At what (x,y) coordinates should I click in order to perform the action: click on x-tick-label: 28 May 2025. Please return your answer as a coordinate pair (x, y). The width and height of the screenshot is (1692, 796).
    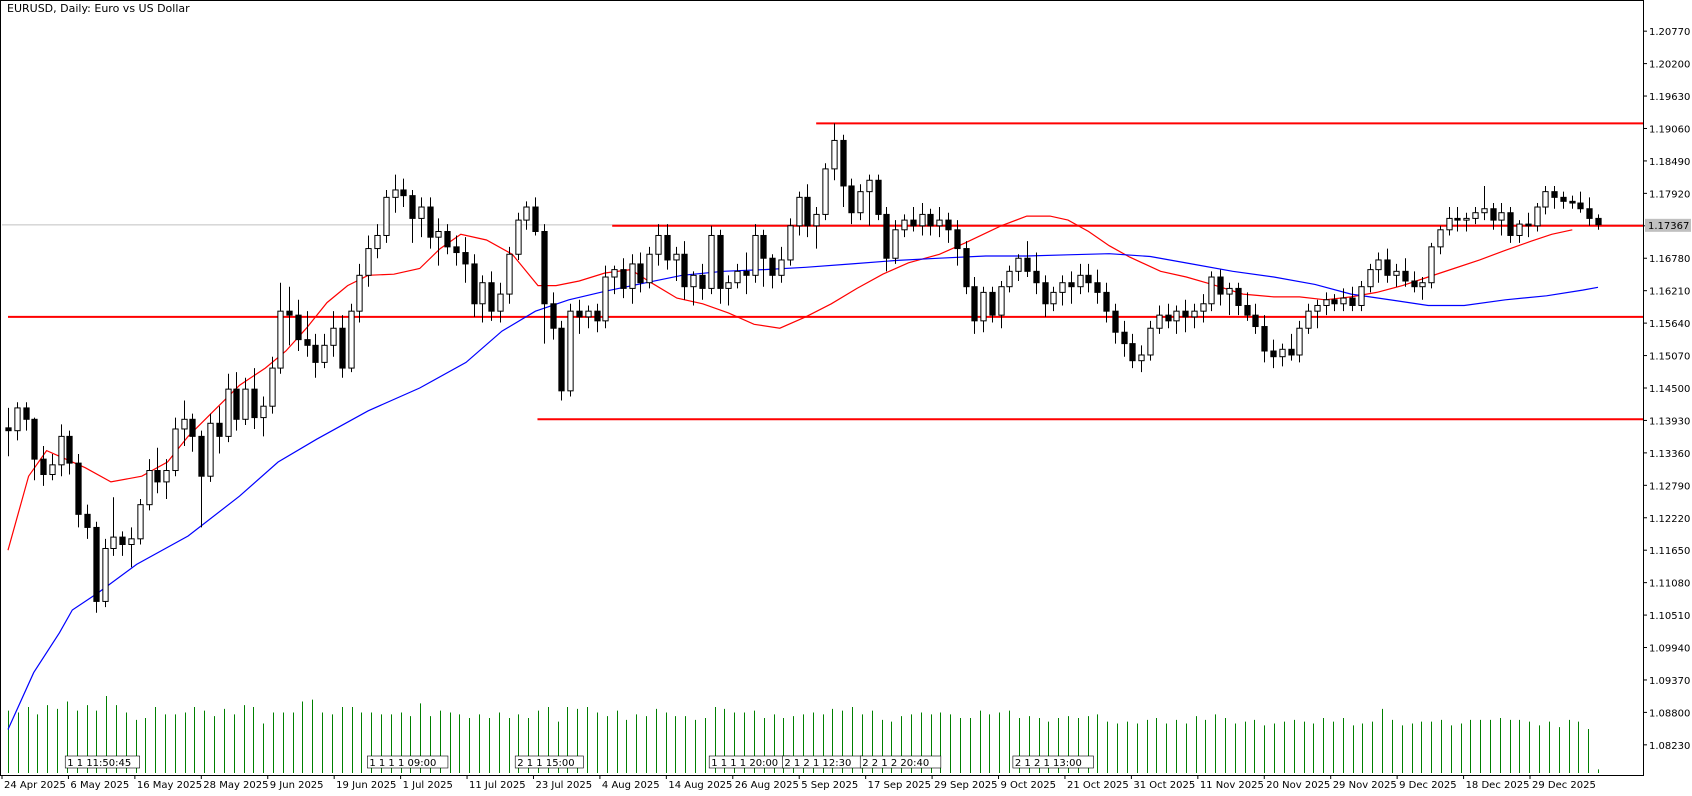
    Looking at the image, I should click on (235, 785).